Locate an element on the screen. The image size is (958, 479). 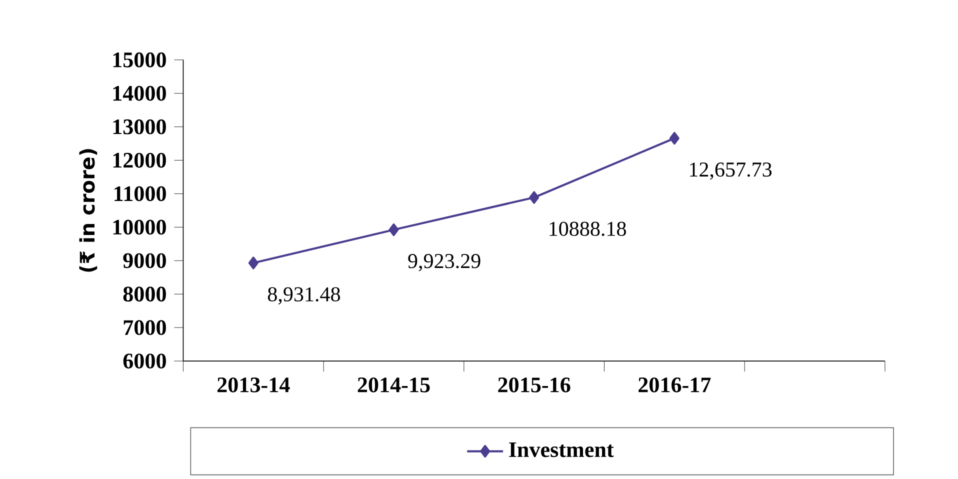
data-label: 8,931.48 is located at coordinates (304, 295).